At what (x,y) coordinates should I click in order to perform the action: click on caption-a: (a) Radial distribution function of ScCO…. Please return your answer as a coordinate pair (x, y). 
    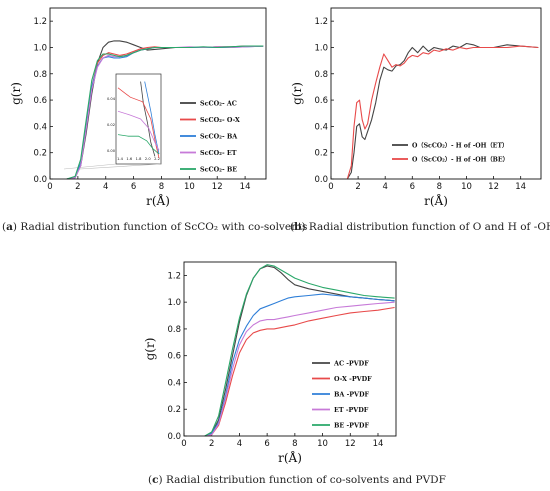
    Looking at the image, I should click on (155, 227).